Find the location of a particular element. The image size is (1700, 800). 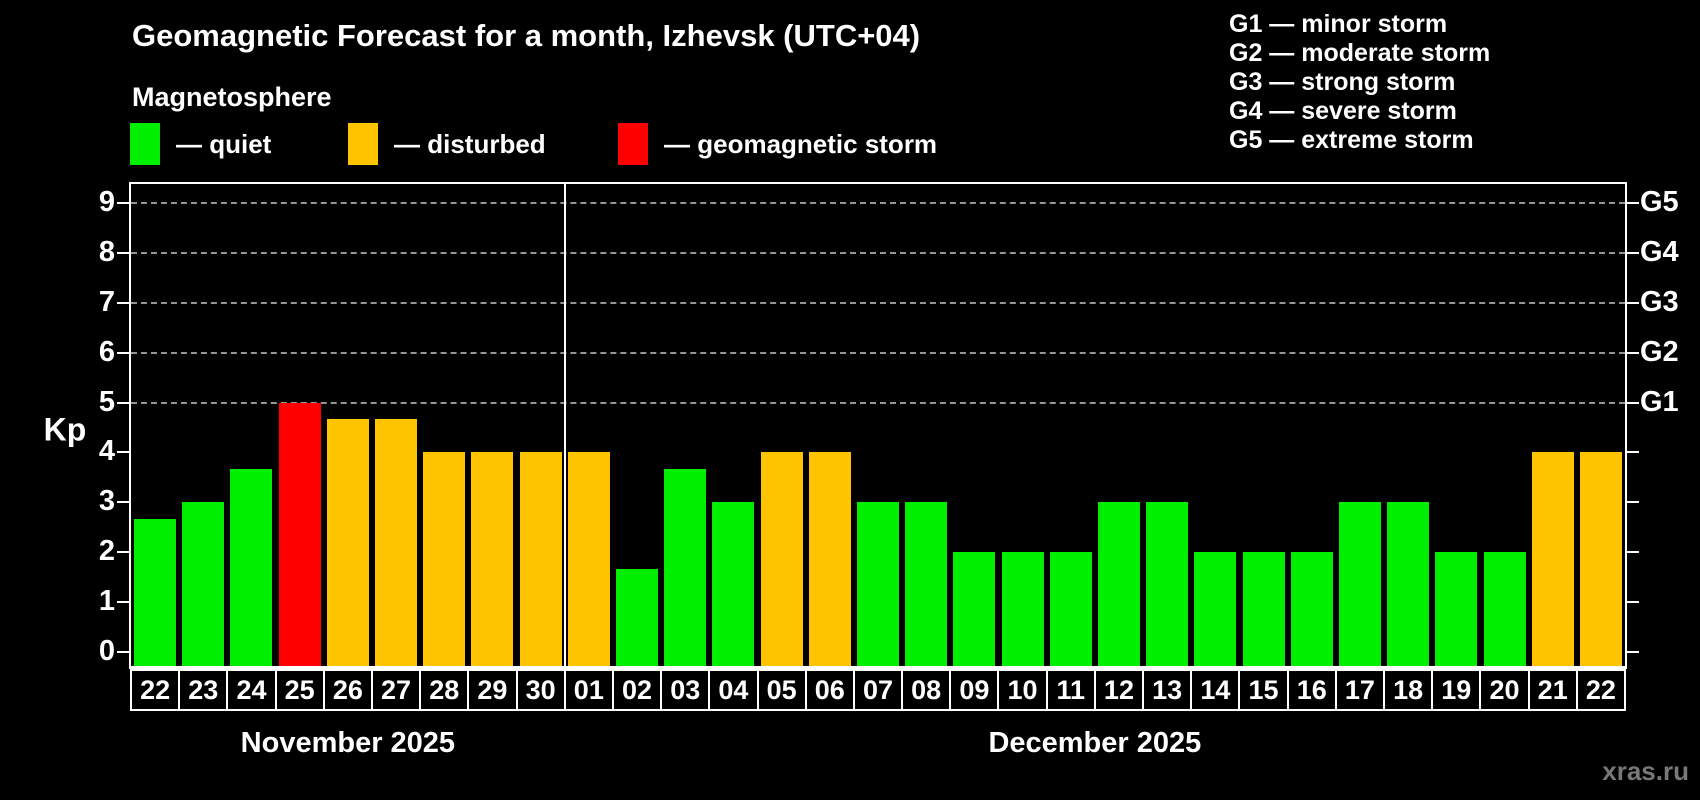

legend-item-storm: — geomagnetic storm is located at coordinates (777, 144).